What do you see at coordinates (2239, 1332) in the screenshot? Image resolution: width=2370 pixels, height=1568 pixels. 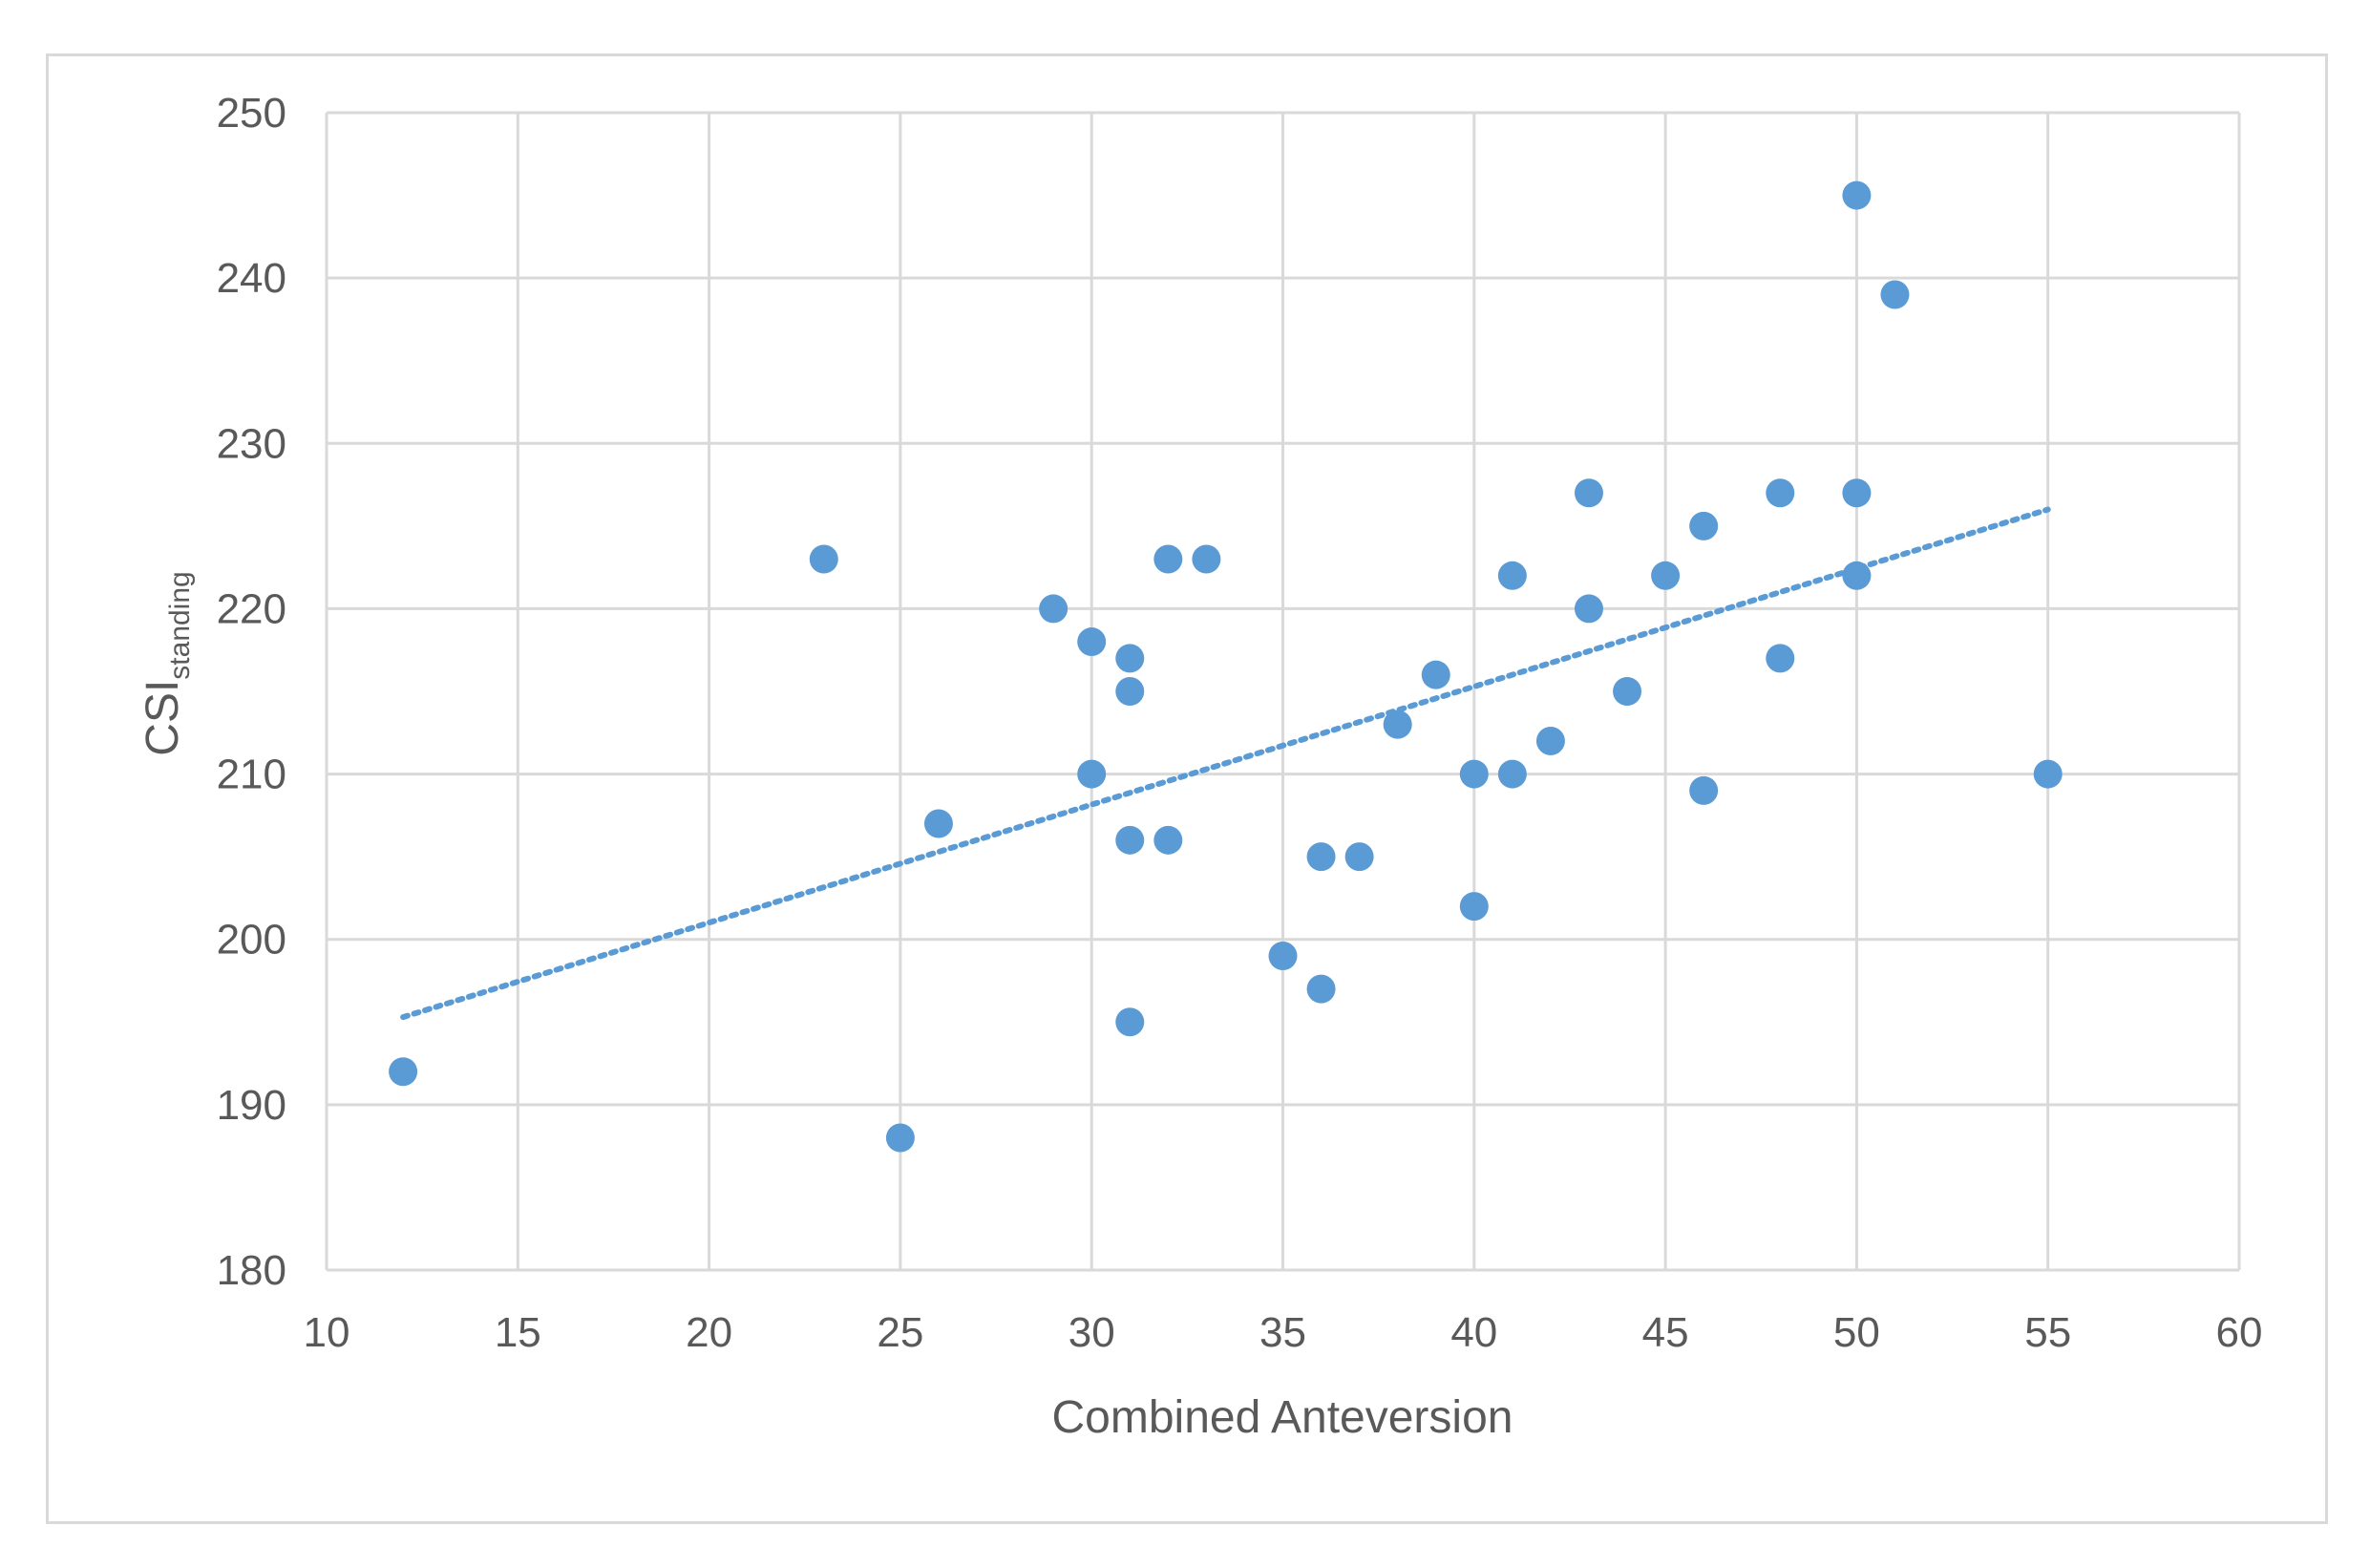 I see `x-tick-label: 60` at bounding box center [2239, 1332].